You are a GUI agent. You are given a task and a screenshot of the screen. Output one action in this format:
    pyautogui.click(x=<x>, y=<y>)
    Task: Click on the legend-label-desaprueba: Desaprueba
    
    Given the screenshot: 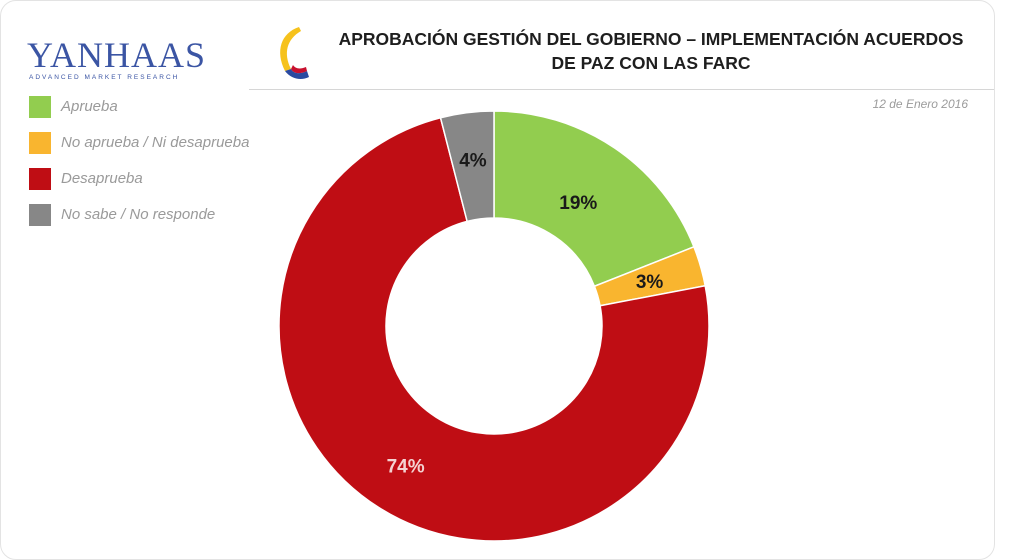 What is the action you would take?
    pyautogui.click(x=102, y=178)
    